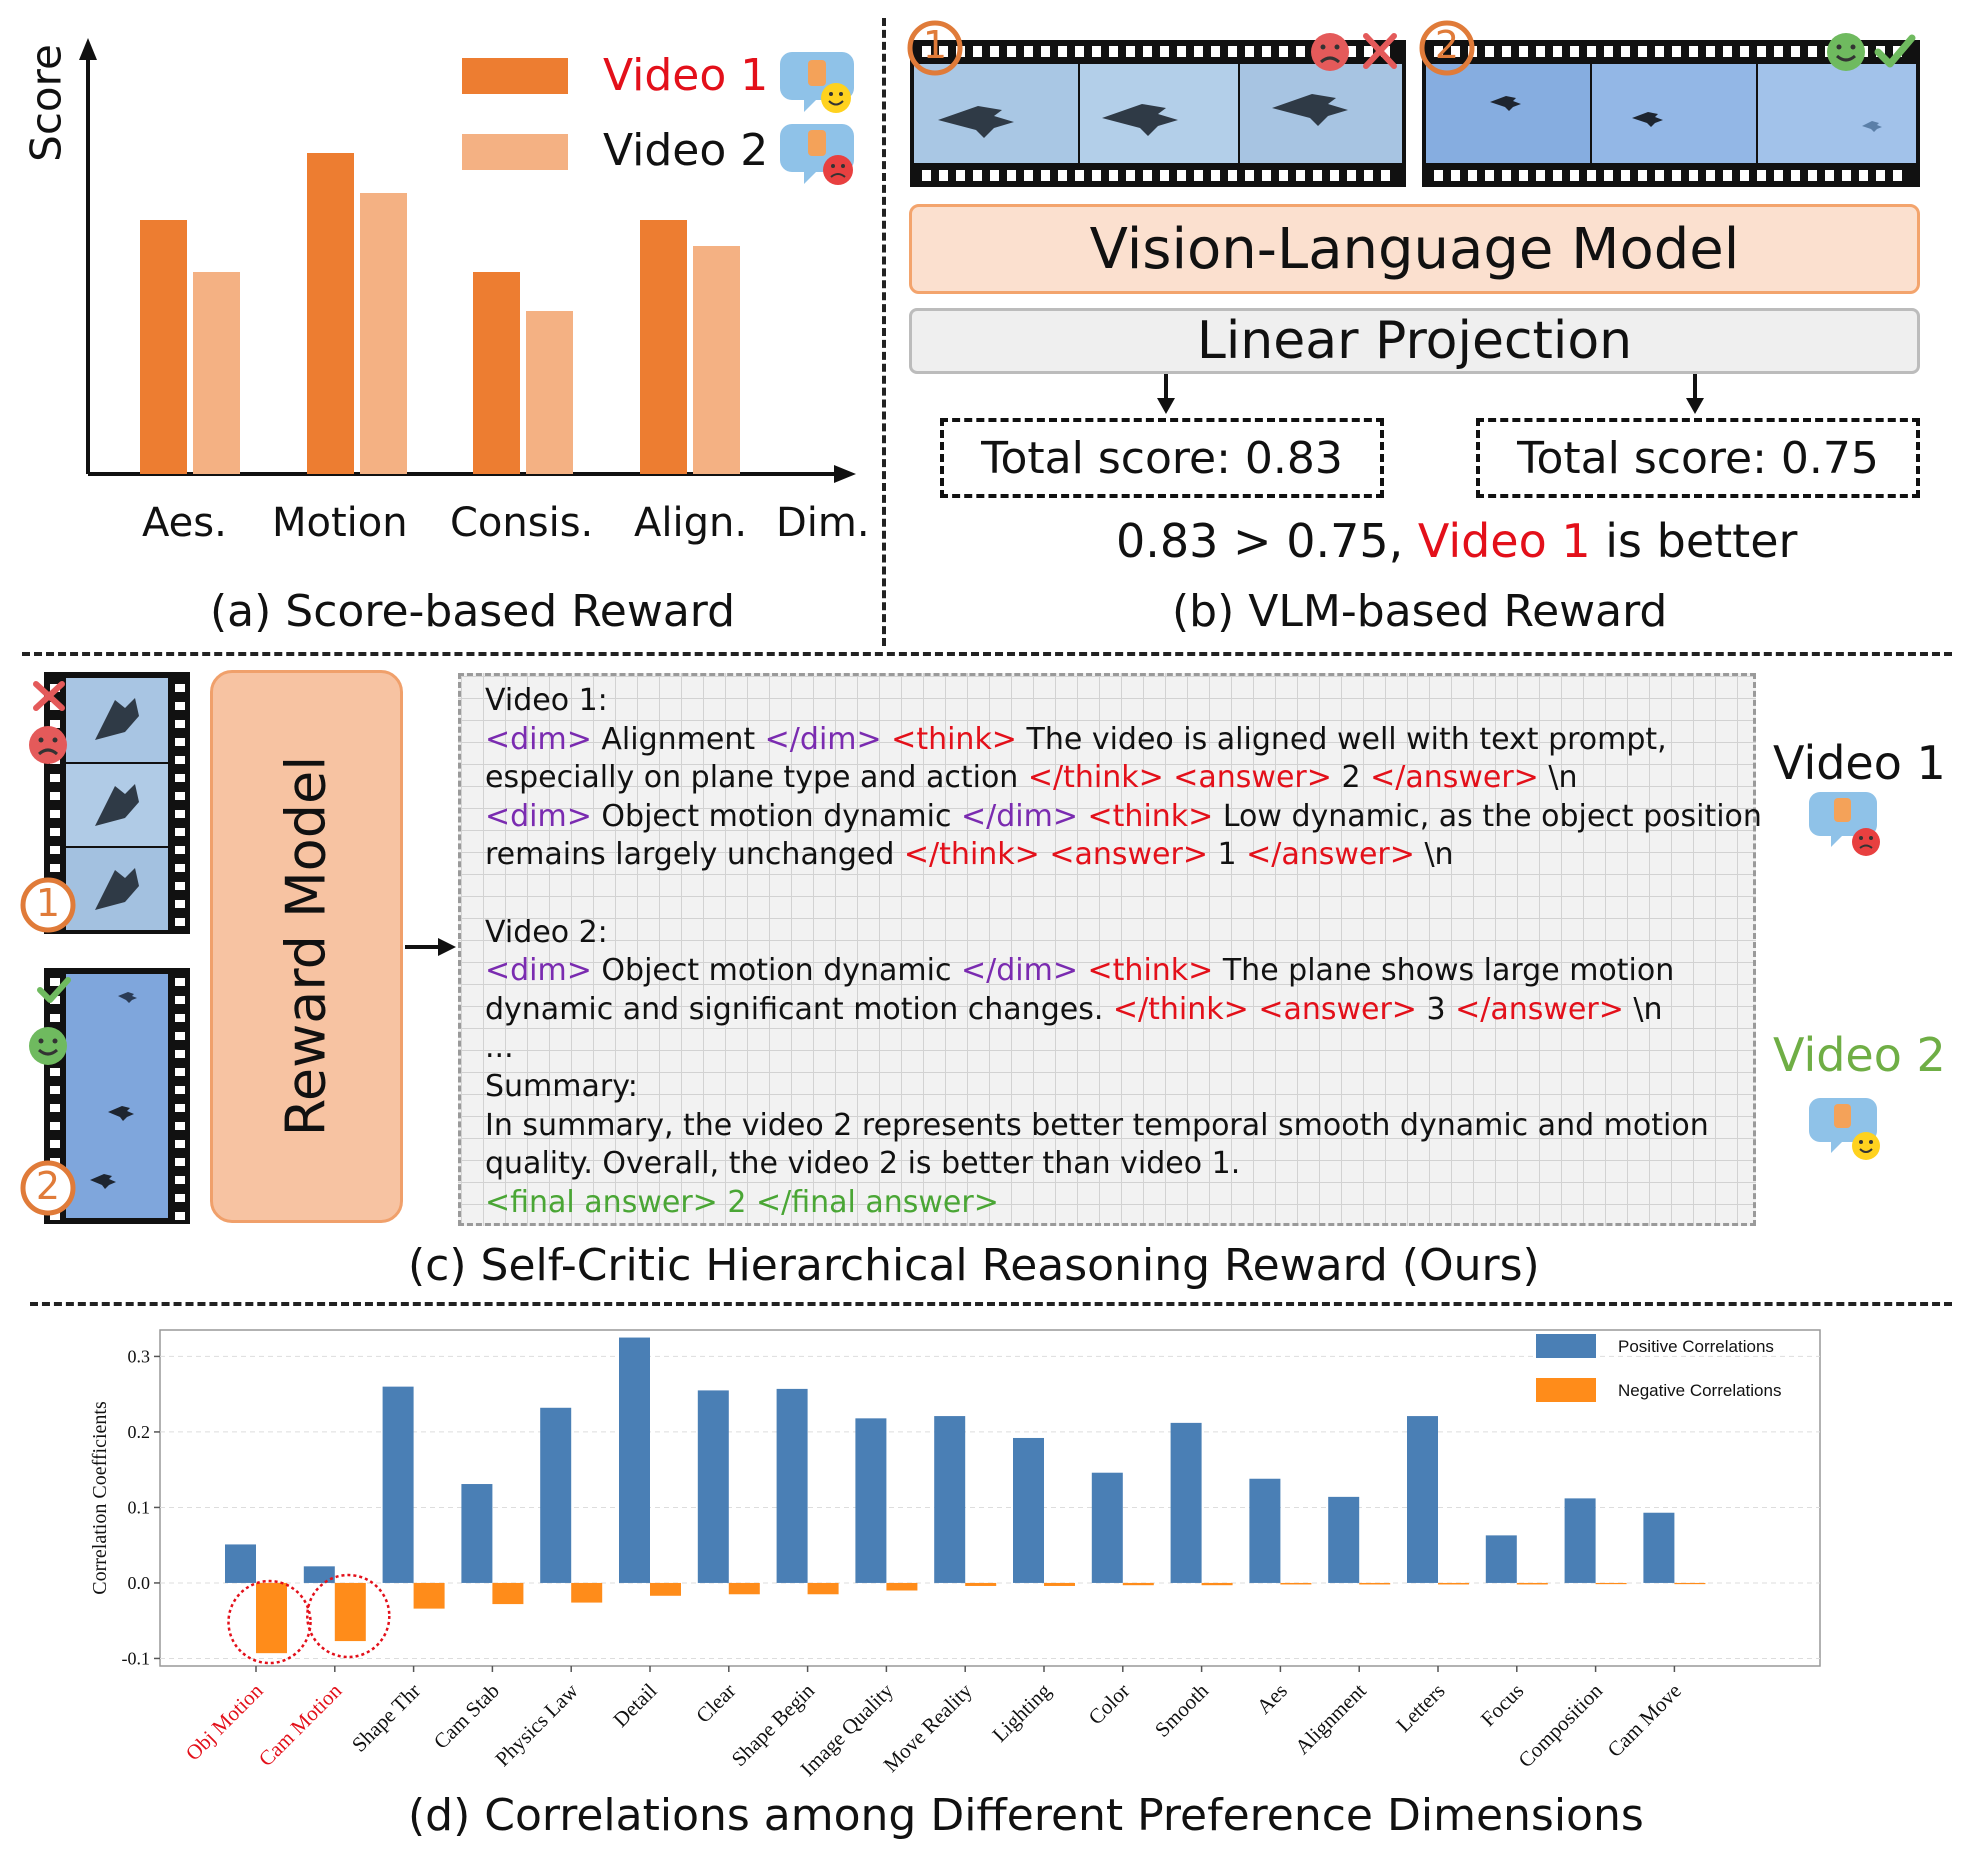 Image resolution: width=1971 pixels, height=1852 pixels. Describe the element at coordinates (1699, 1390) in the screenshot. I see `legend-label-negative: Negative Correlations` at that location.